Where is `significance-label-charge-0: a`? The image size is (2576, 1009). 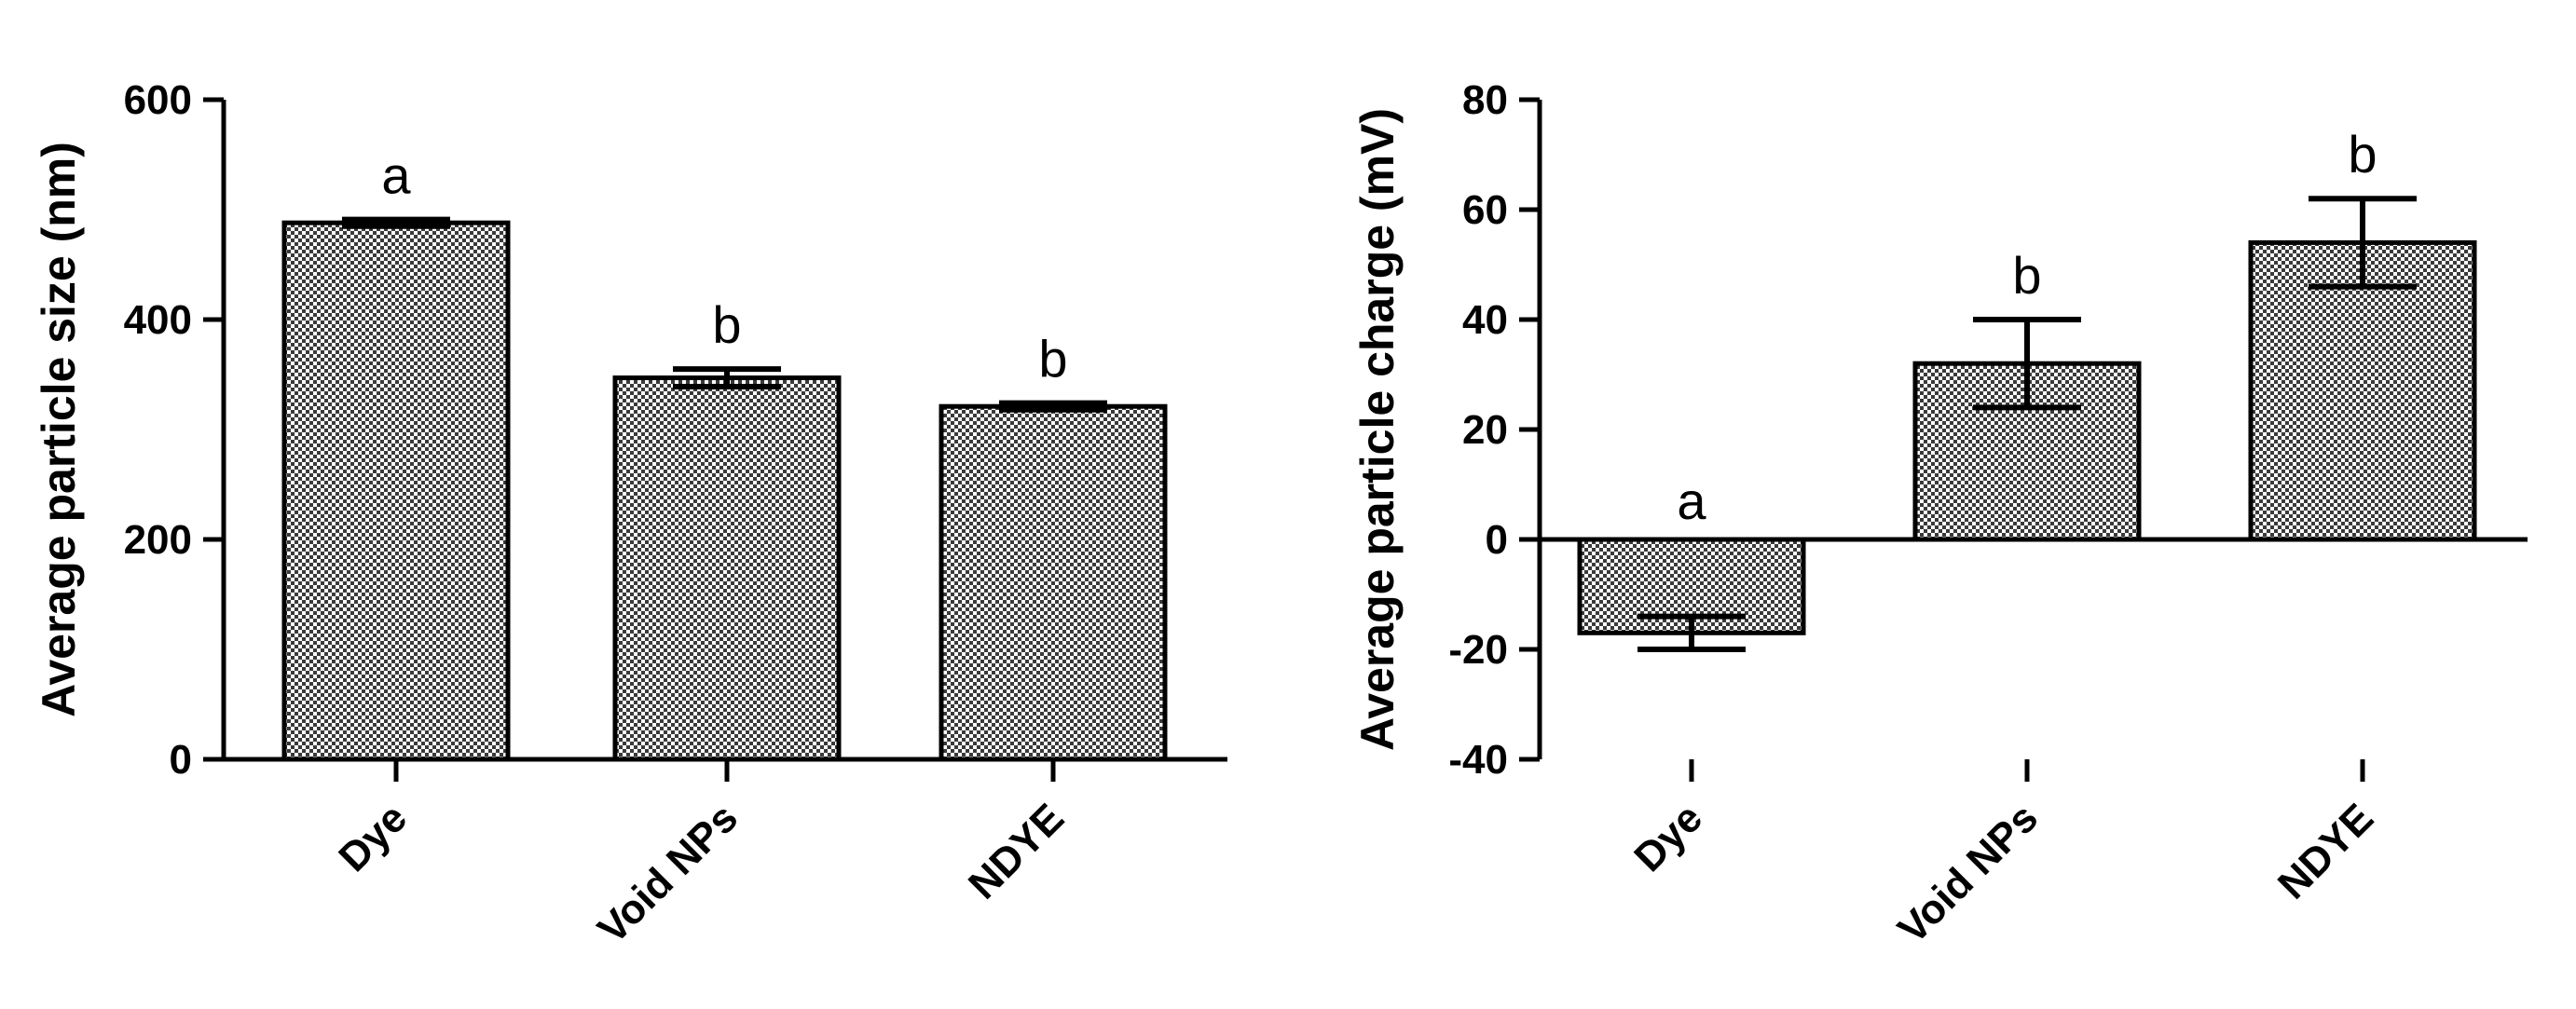
significance-label-charge-0: a is located at coordinates (1691, 500).